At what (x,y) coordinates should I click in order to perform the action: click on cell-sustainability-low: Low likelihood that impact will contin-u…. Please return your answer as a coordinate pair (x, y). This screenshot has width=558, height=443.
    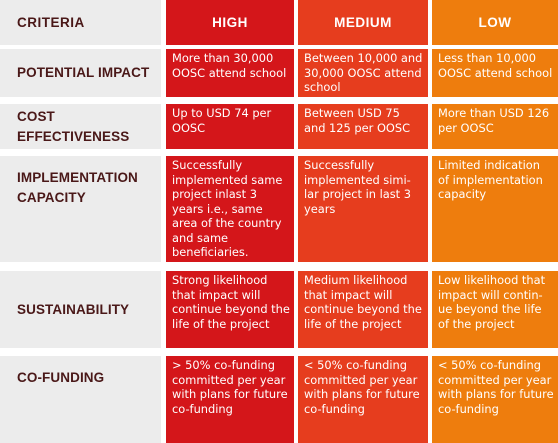
    Looking at the image, I should click on (495, 309).